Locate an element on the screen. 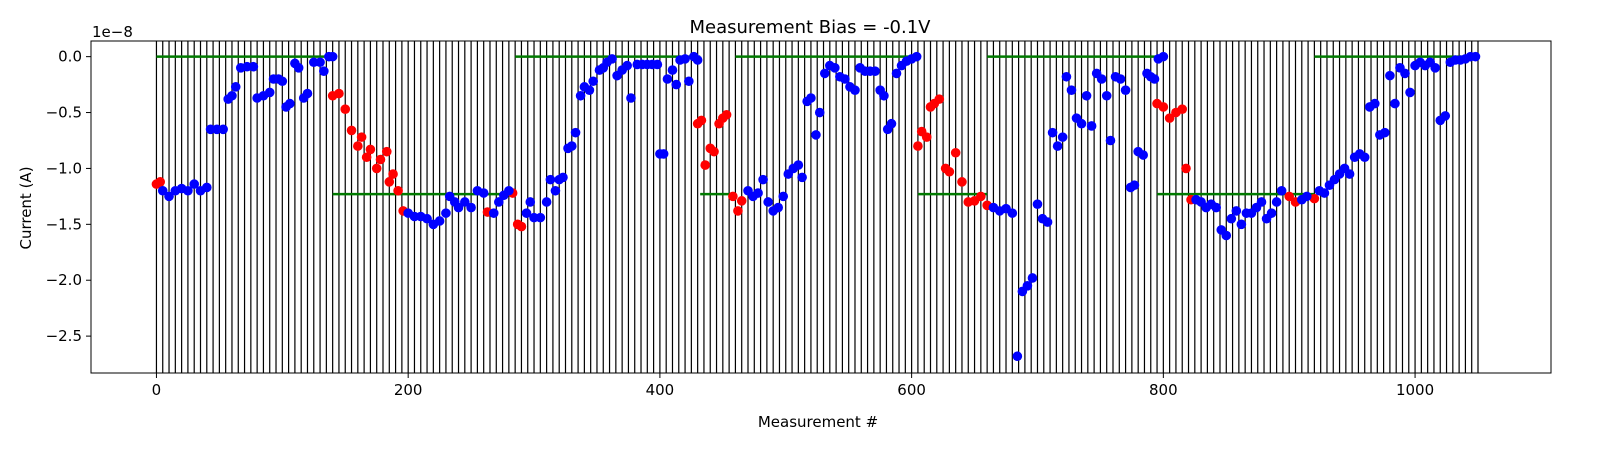  x-tick-label: 200 is located at coordinates (408, 390).